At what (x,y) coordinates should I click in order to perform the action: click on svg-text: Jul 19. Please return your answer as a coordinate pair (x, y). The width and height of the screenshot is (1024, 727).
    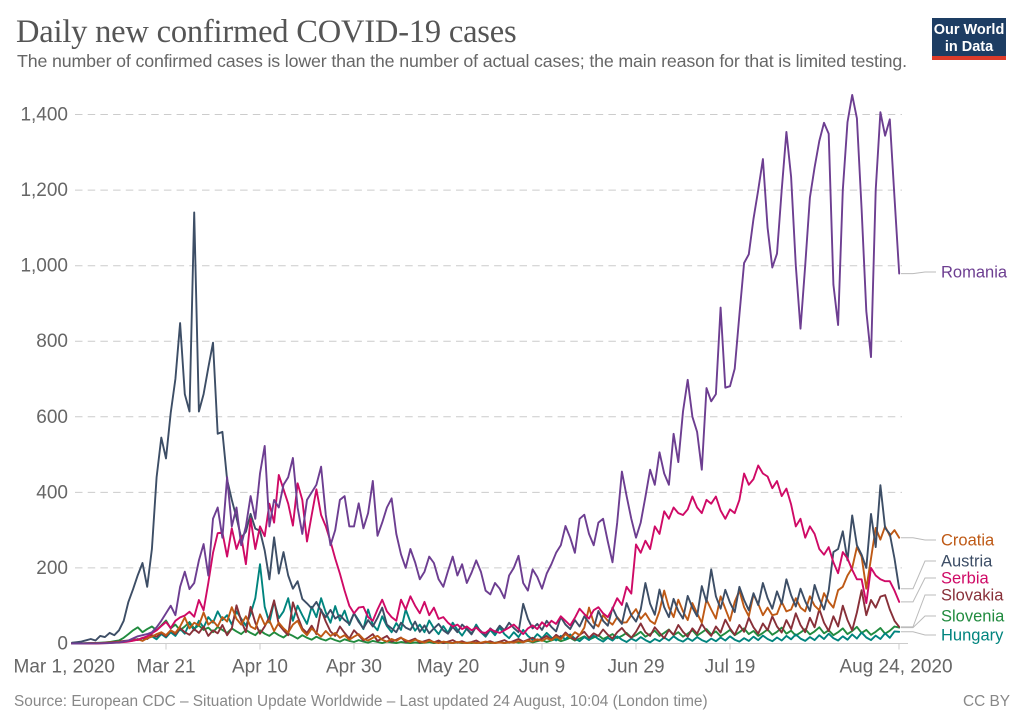
    Looking at the image, I should click on (730, 667).